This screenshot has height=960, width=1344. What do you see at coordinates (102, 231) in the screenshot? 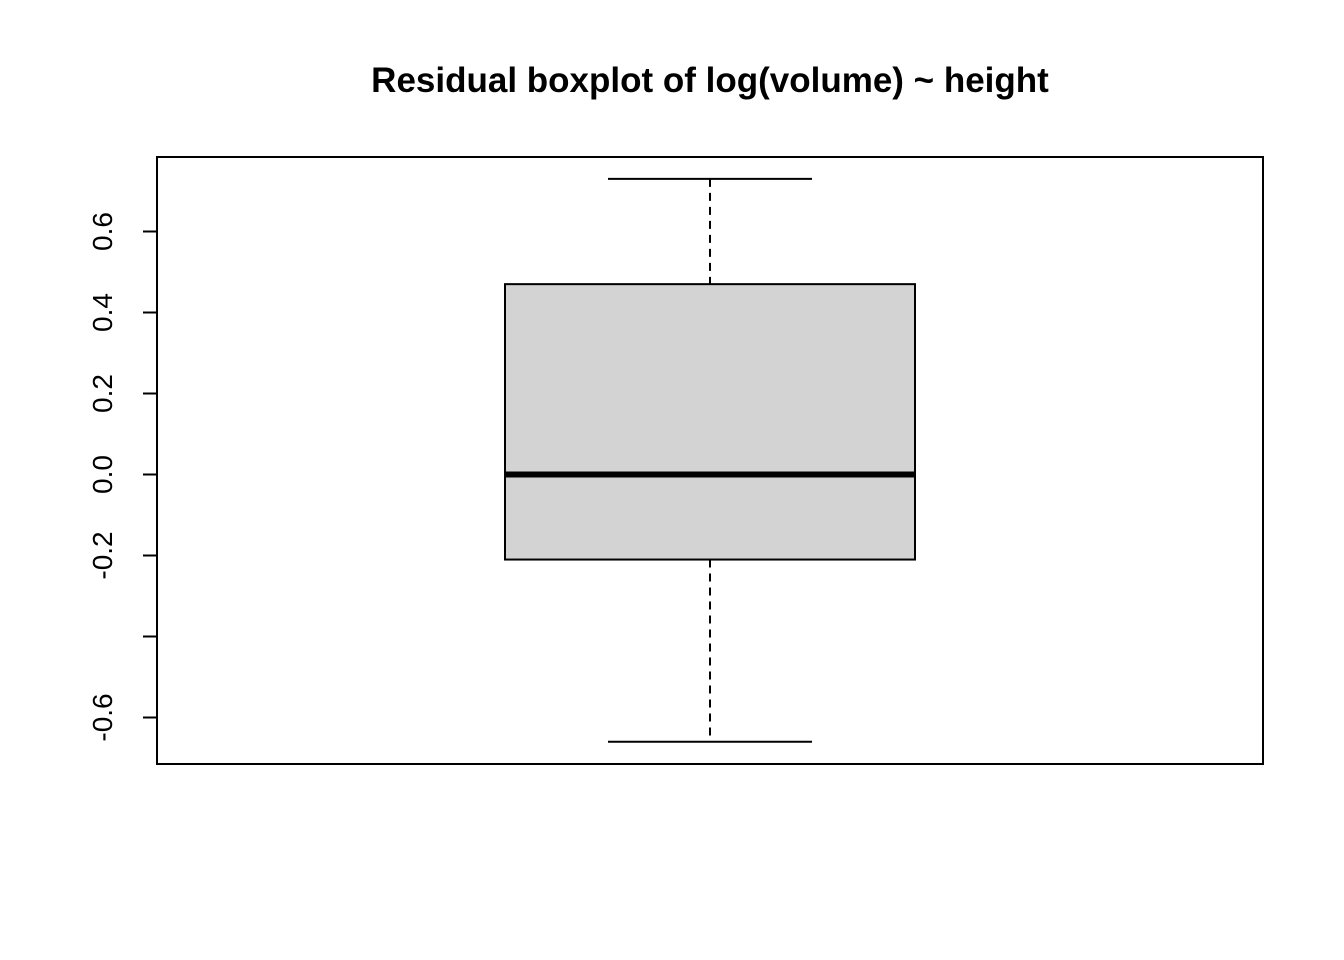
I see `y-tick-label: 0.6` at bounding box center [102, 231].